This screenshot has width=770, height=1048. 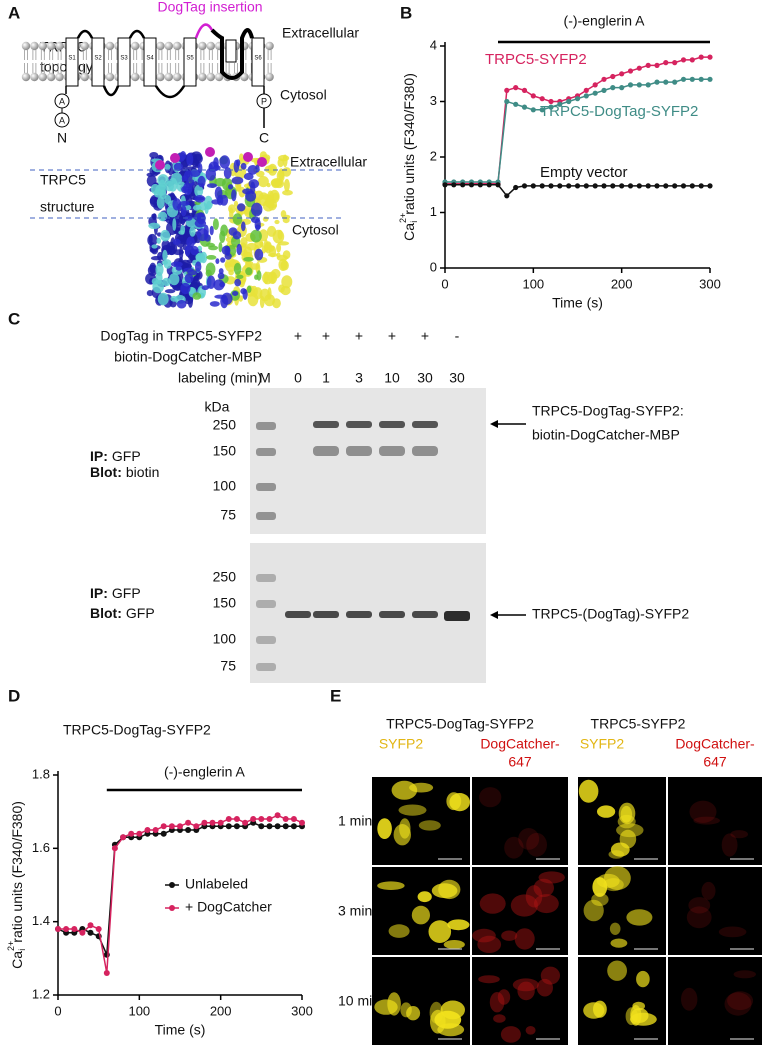 I want to click on panel-letter: A, so click(x=14, y=12).